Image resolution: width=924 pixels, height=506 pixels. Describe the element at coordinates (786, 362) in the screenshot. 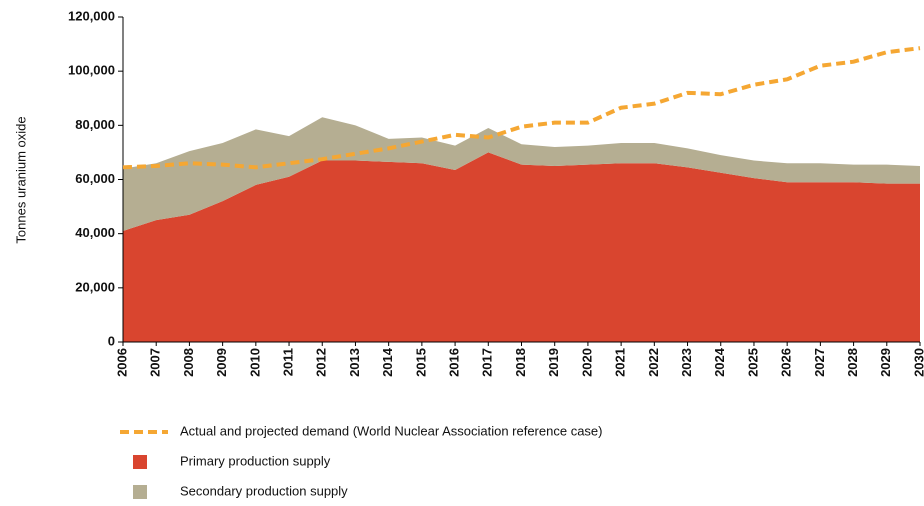

I see `x-tick-label: 2026` at that location.